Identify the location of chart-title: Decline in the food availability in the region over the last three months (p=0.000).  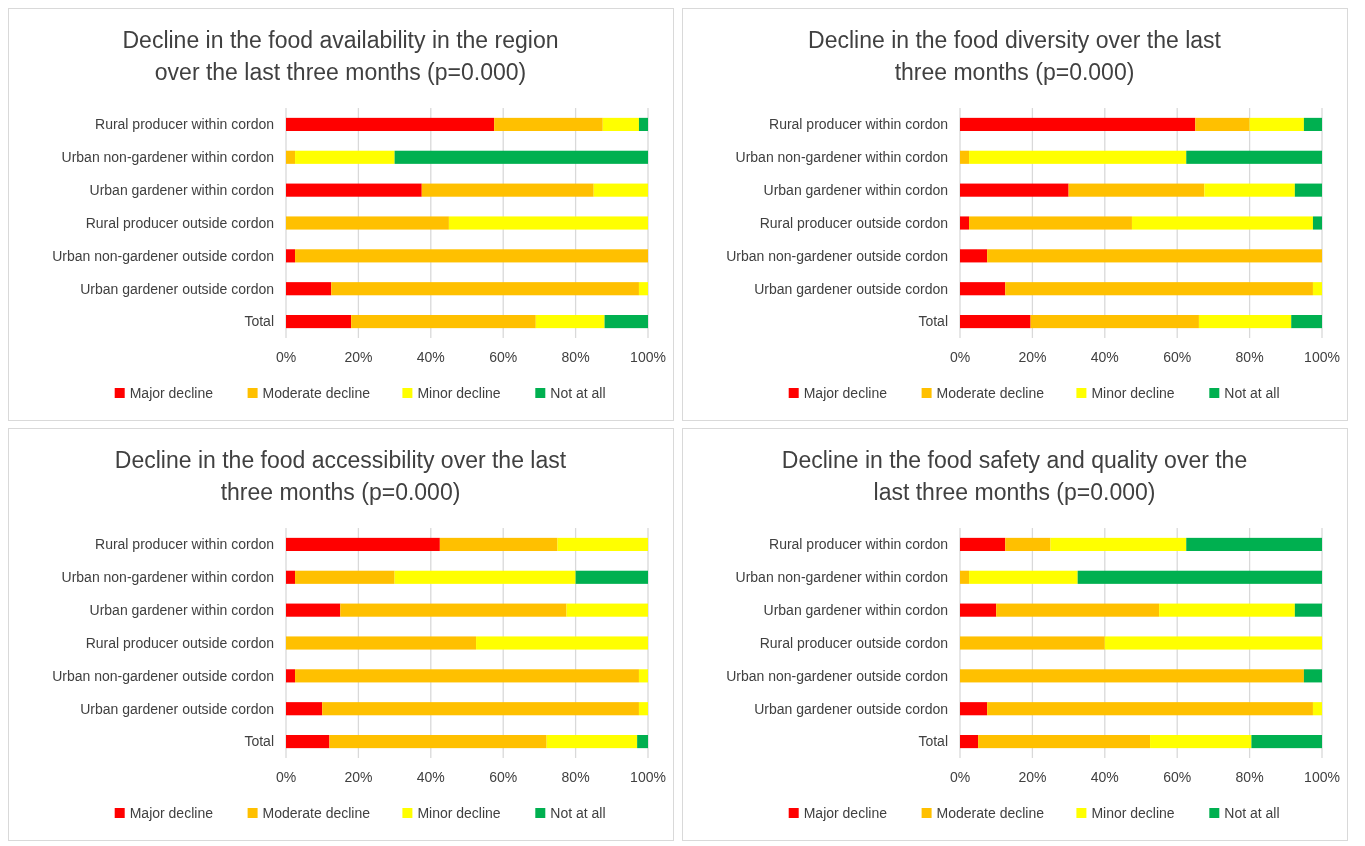
(340, 56).